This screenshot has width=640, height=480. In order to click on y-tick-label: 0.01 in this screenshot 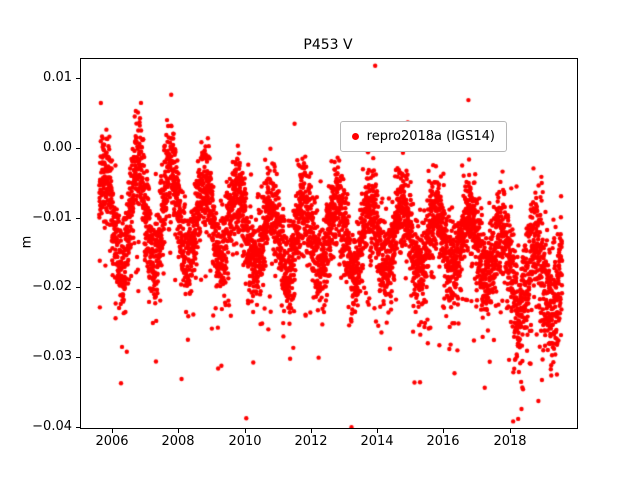, I will do `click(57, 77)`.